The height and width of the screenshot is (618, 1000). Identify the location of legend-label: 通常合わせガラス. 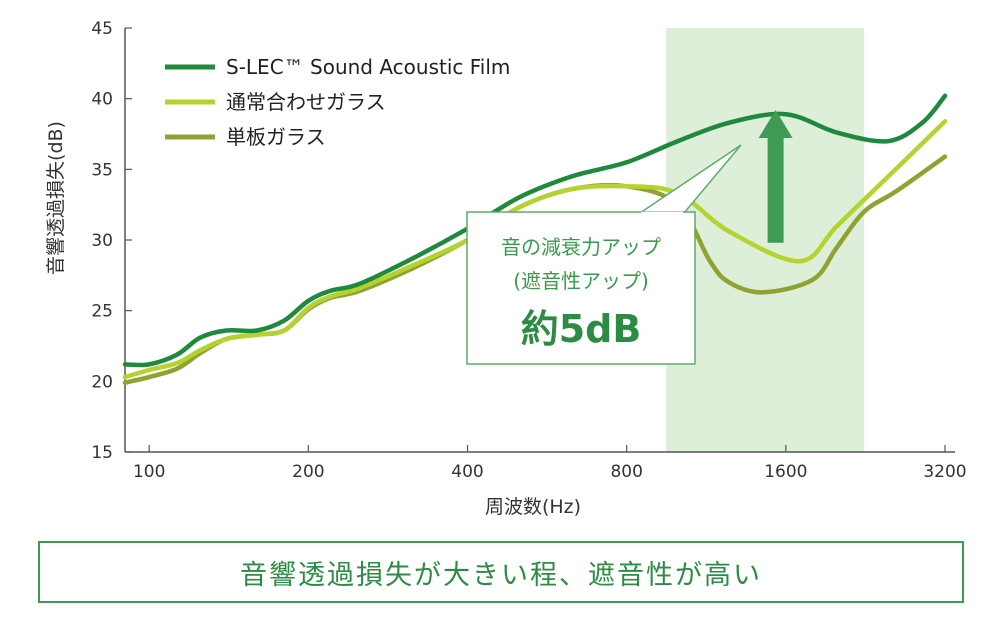
(306, 102).